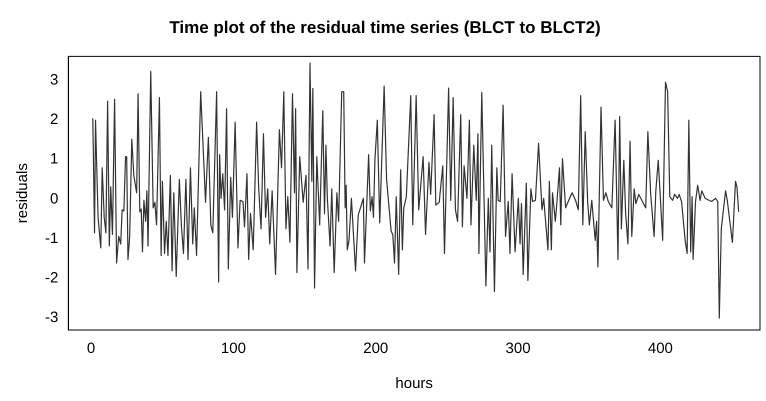 Image resolution: width=766 pixels, height=401 pixels. I want to click on y-tick-label: 1, so click(54, 159).